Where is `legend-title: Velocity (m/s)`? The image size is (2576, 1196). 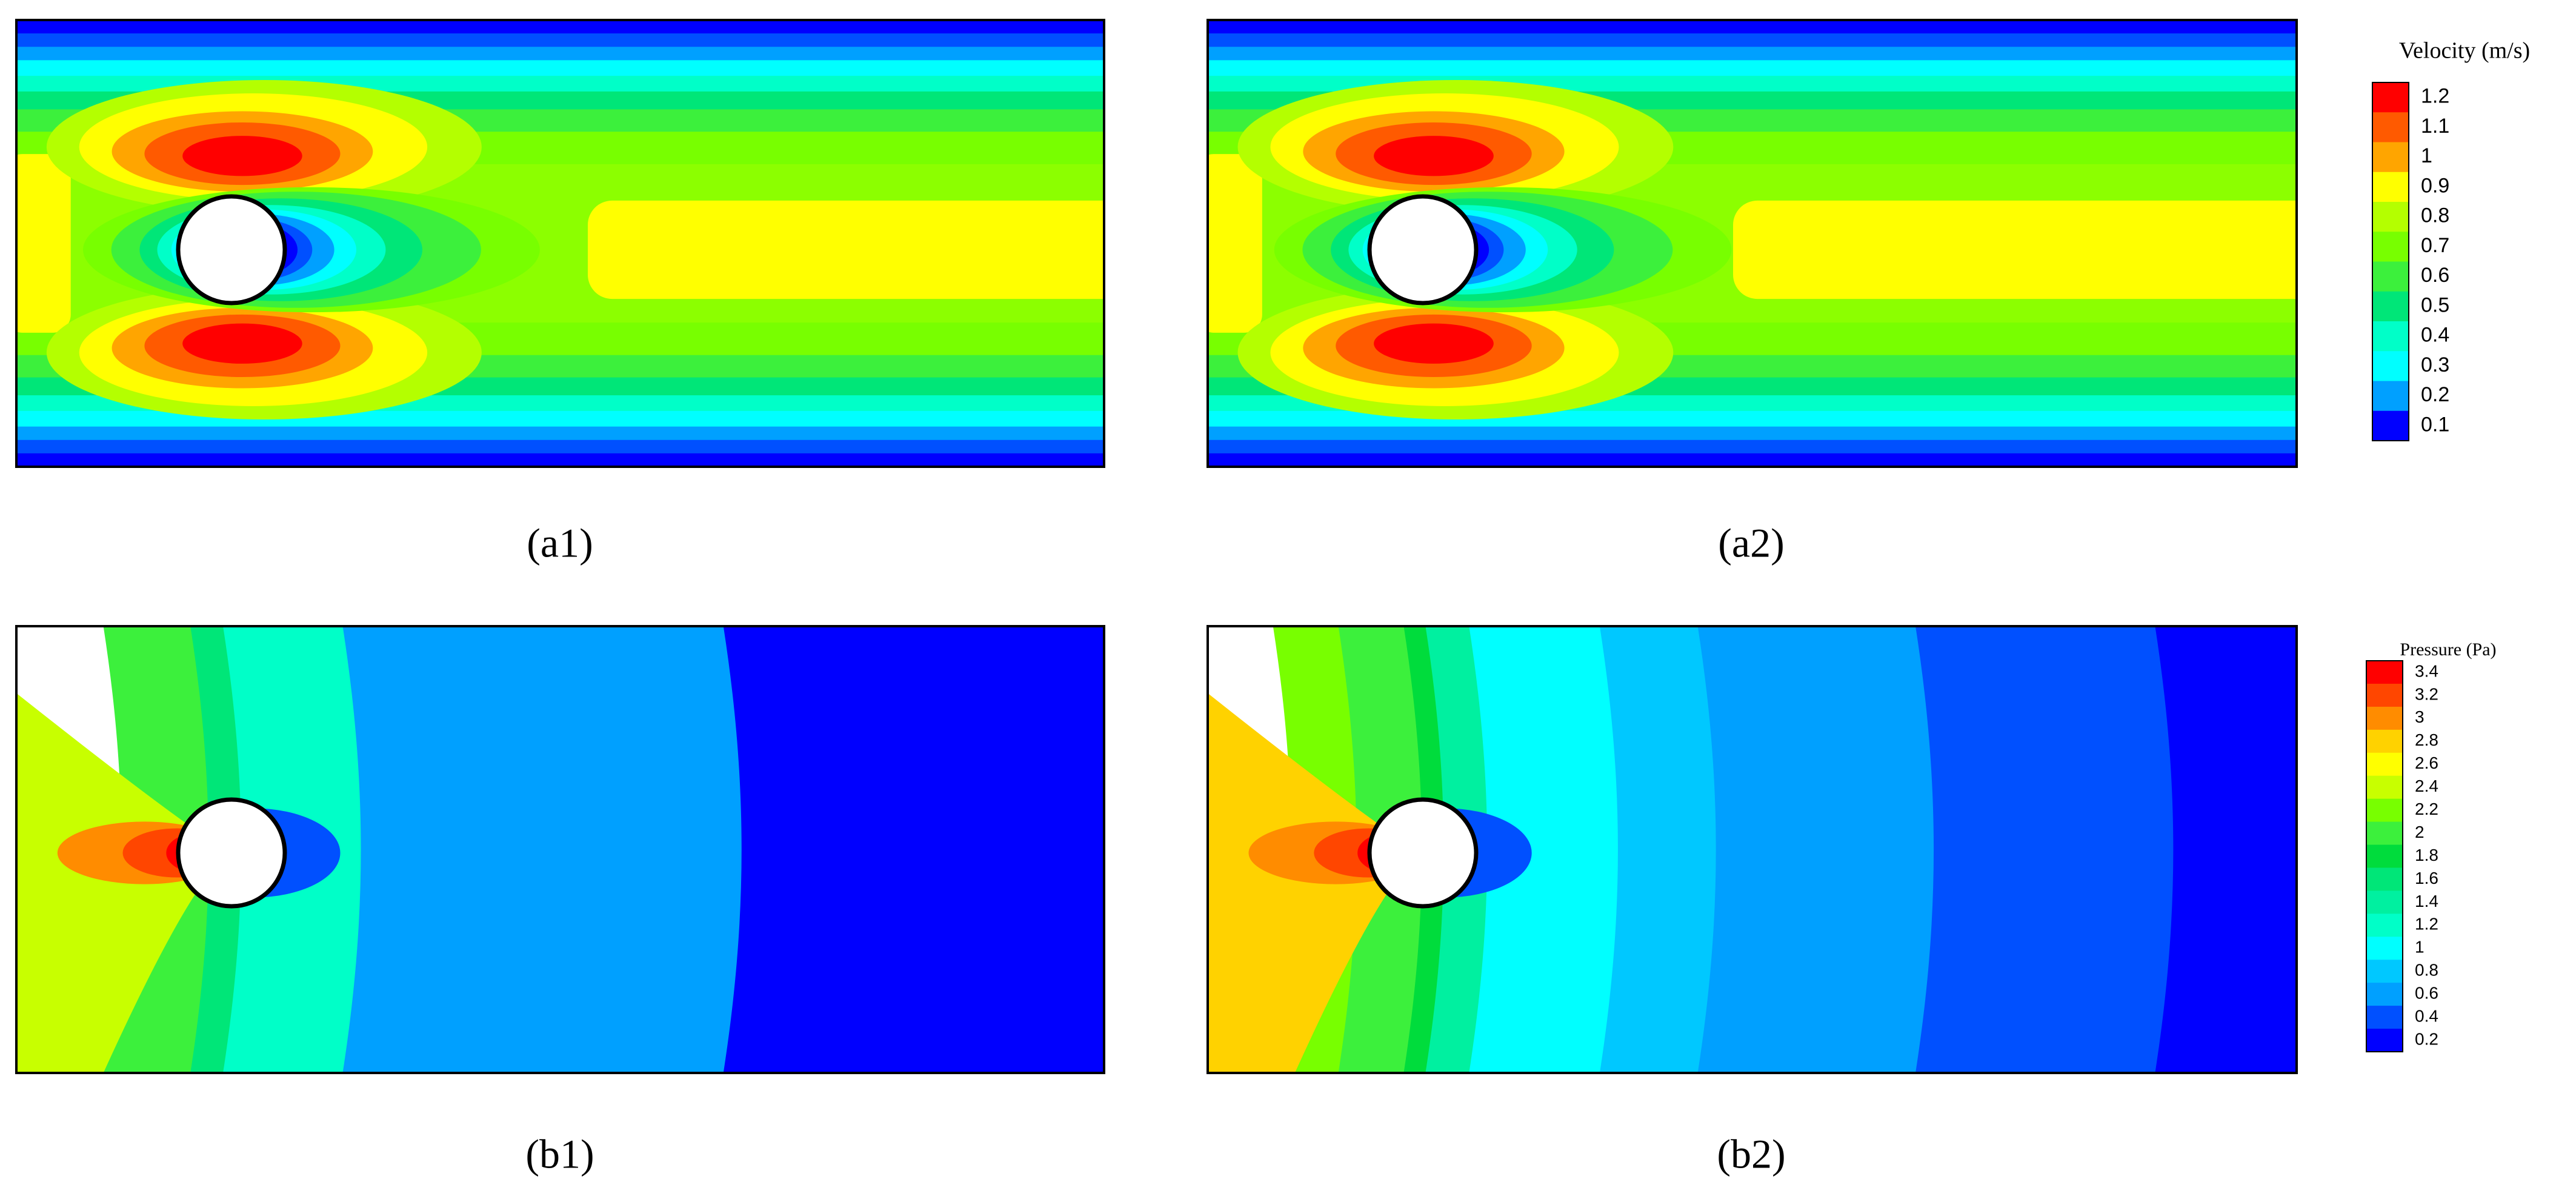
legend-title: Velocity (m/s) is located at coordinates (2464, 51).